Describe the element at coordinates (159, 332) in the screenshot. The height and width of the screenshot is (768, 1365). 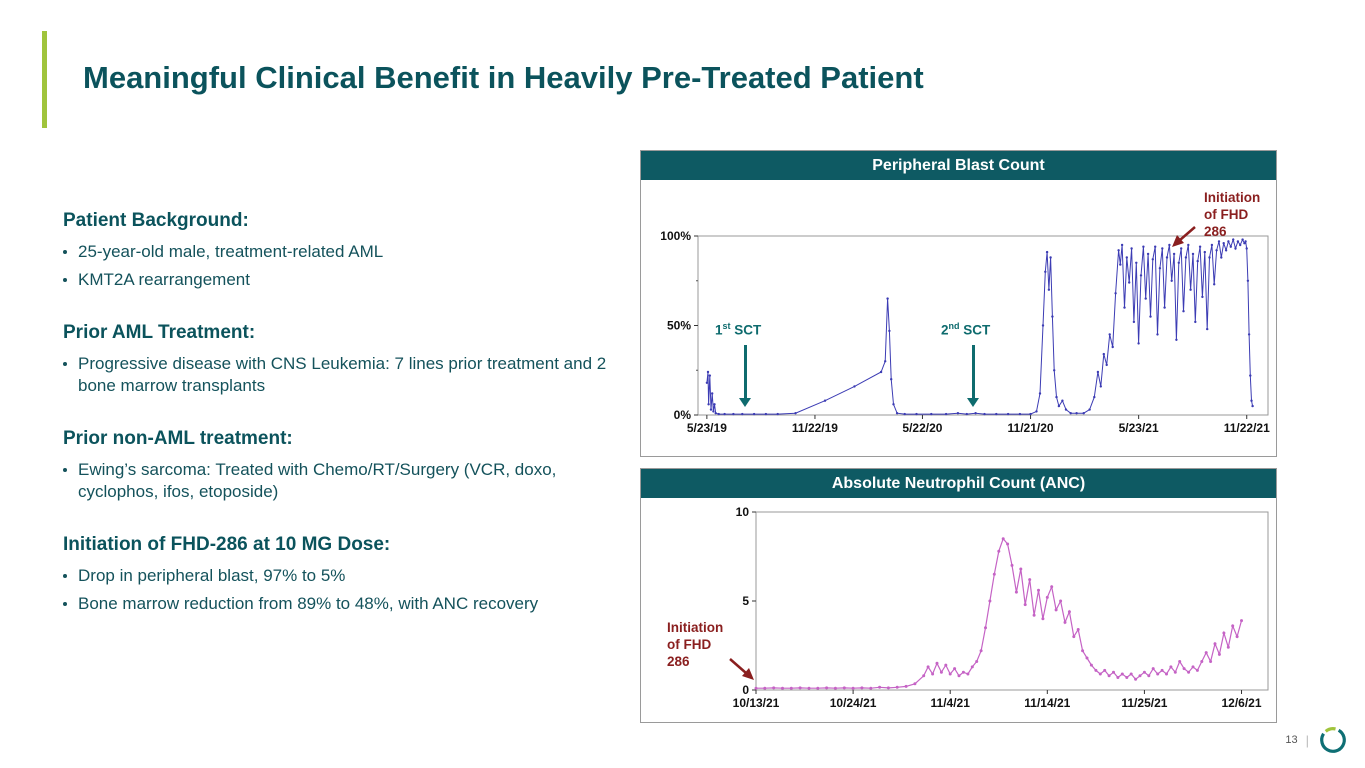
I see `section-heading: Prior AML Treatment:` at that location.